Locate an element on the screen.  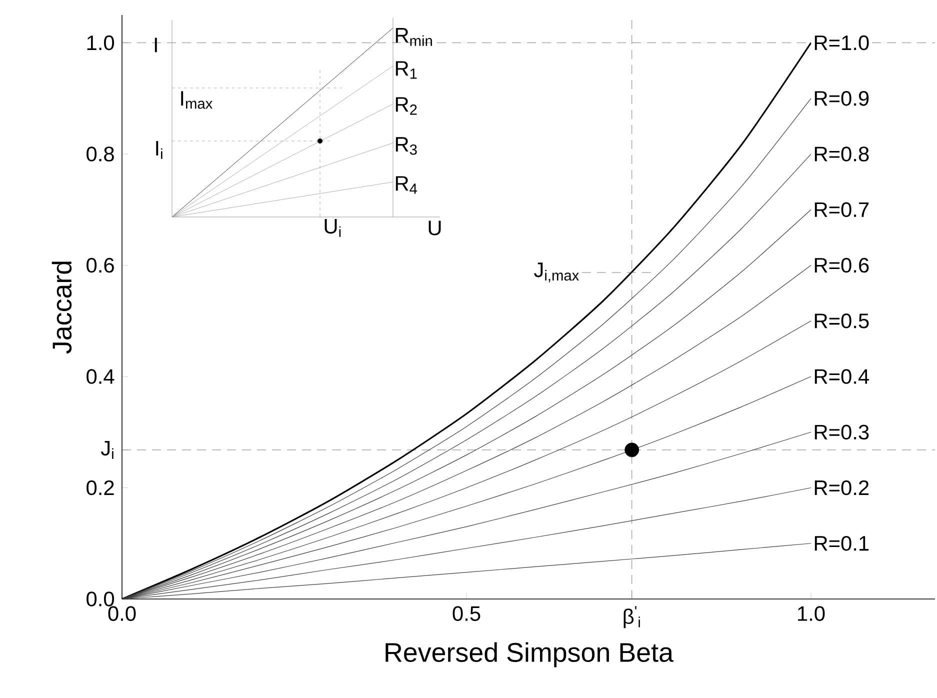
annotation: R$_{2}$ is located at coordinates (406, 106).